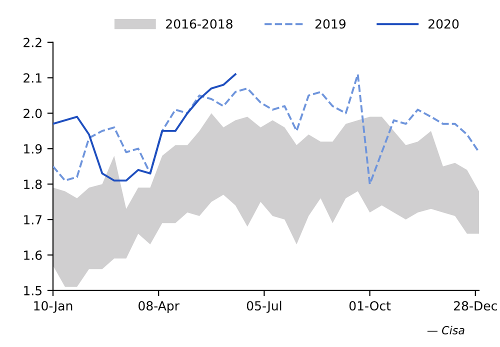  What do you see at coordinates (33, 149) in the screenshot?
I see `y-tick-label: 1.9` at bounding box center [33, 149].